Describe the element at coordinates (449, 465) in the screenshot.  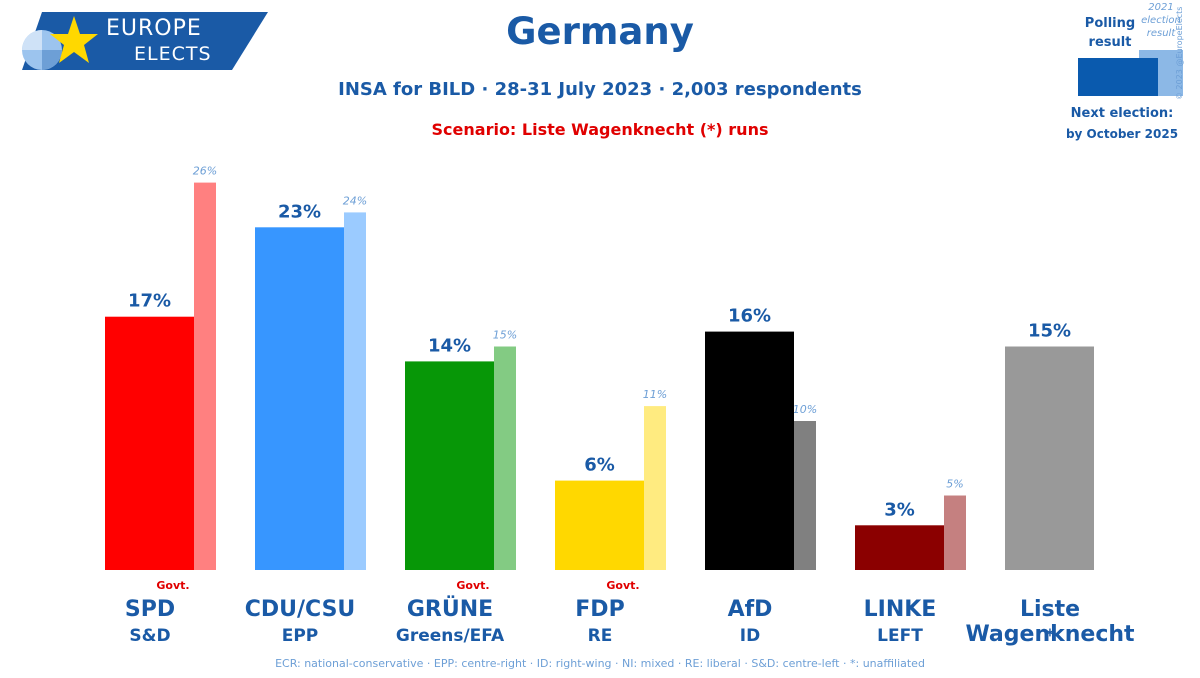
I see `bar-polling-gr-ne` at that location.